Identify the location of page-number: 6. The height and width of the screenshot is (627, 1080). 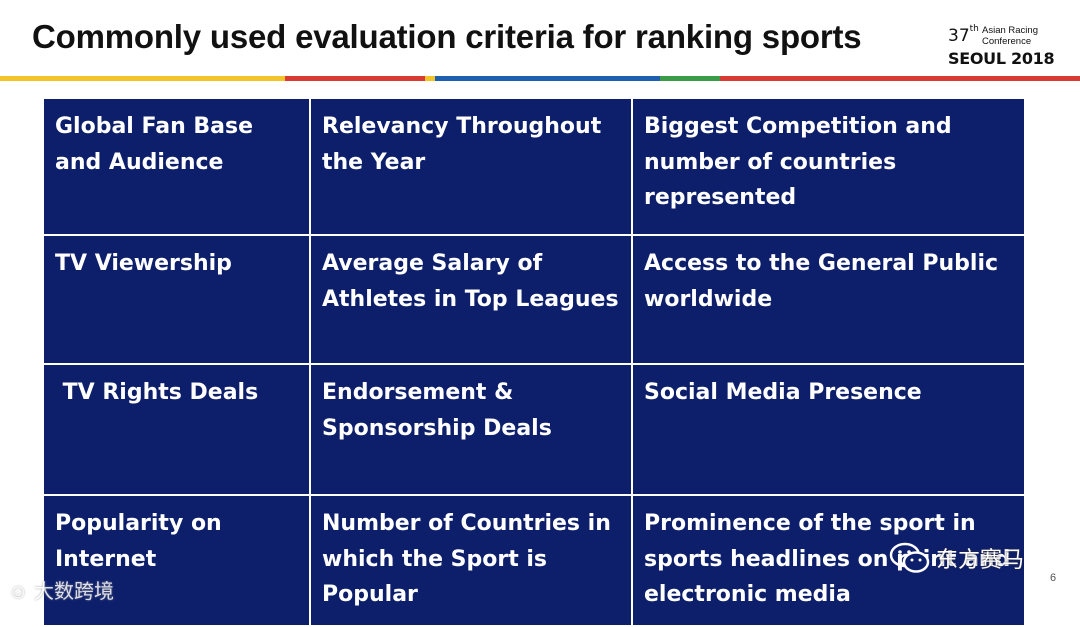
(1053, 578).